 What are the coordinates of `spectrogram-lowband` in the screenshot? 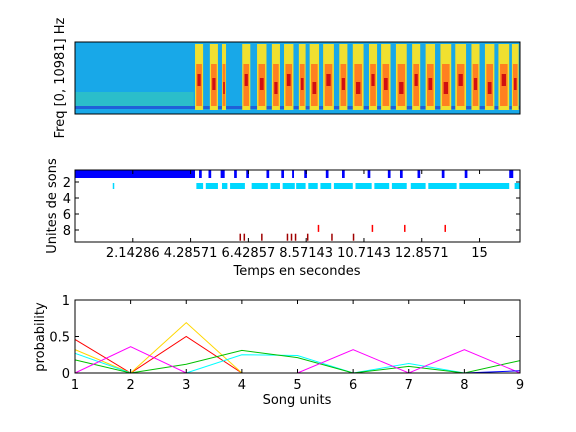 It's located at (134, 100).